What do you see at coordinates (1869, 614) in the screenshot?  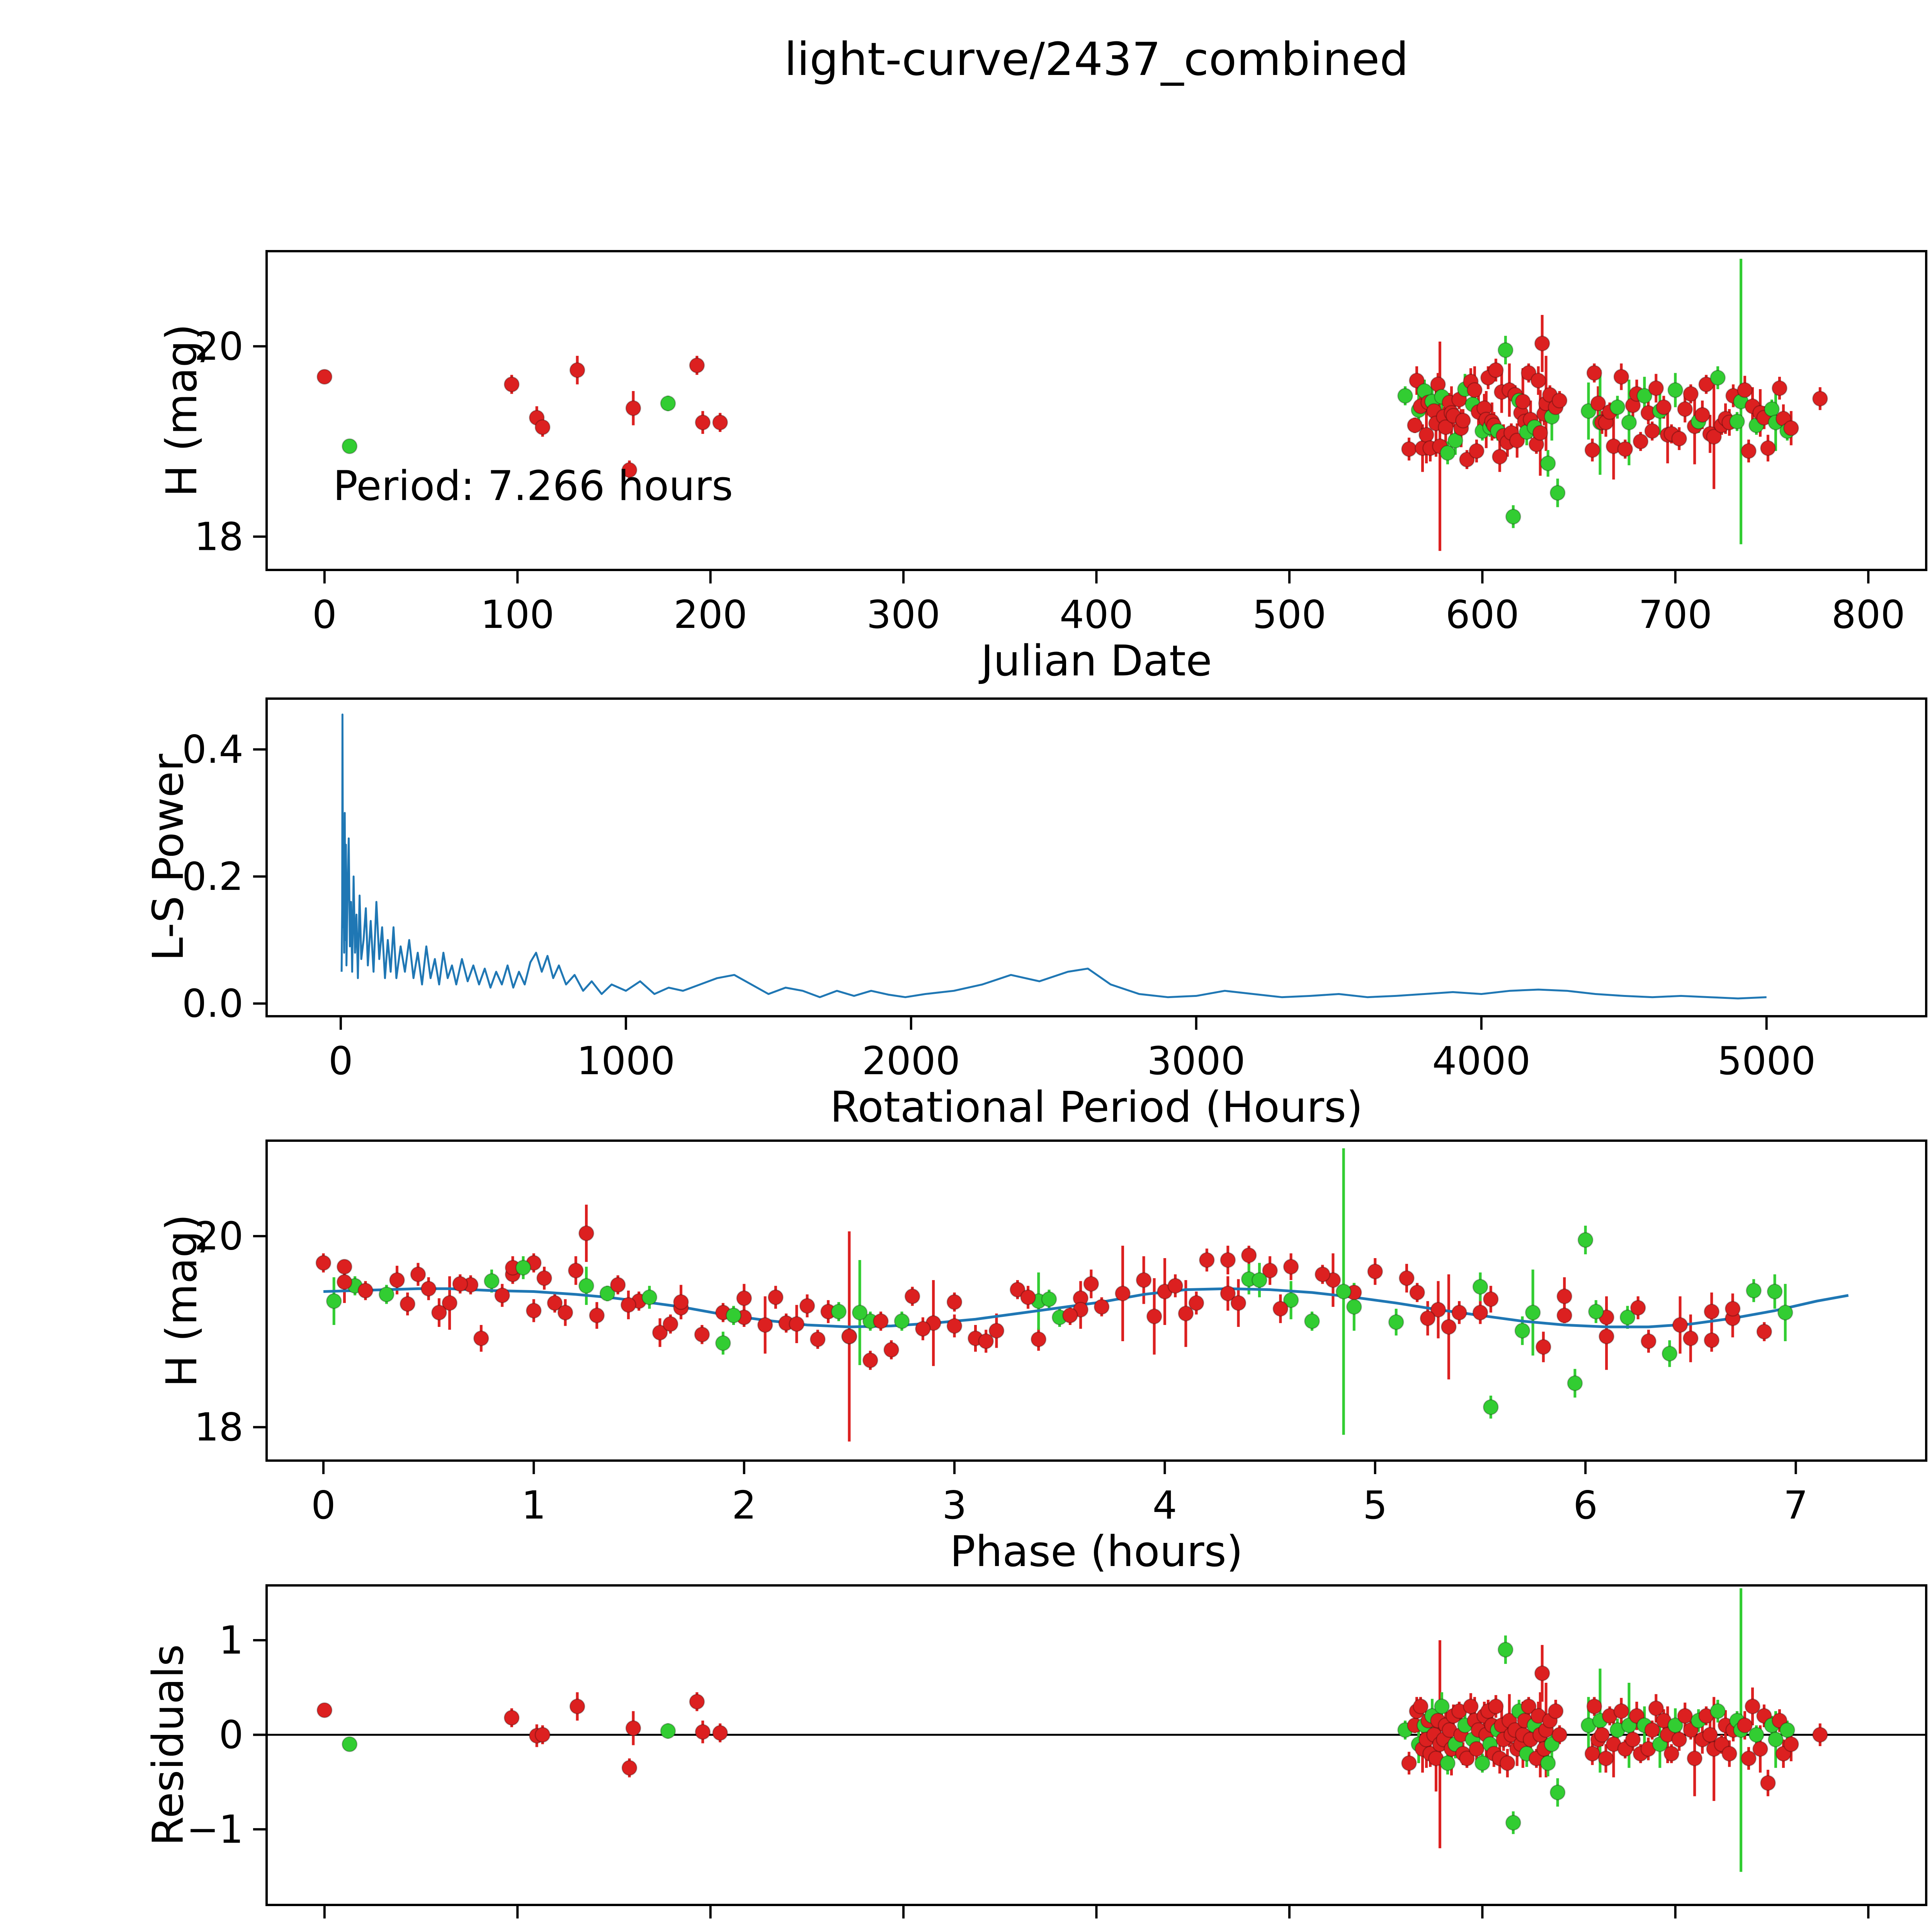 I see `x-tick-label: 800` at bounding box center [1869, 614].